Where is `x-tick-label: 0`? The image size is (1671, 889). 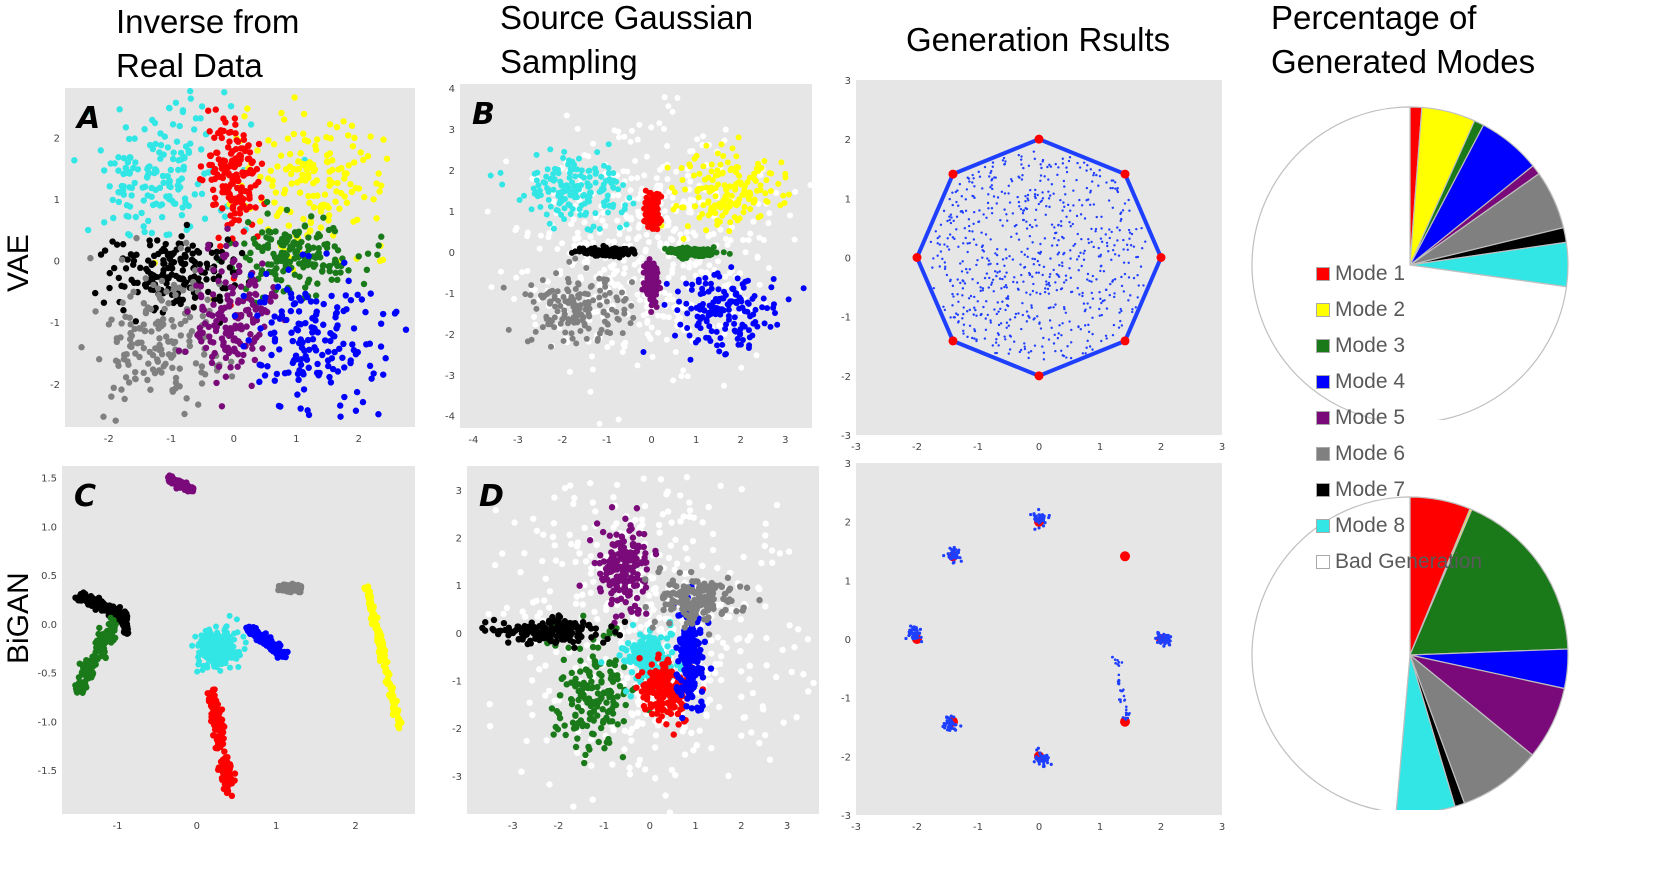 x-tick-label: 0 is located at coordinates (1039, 447).